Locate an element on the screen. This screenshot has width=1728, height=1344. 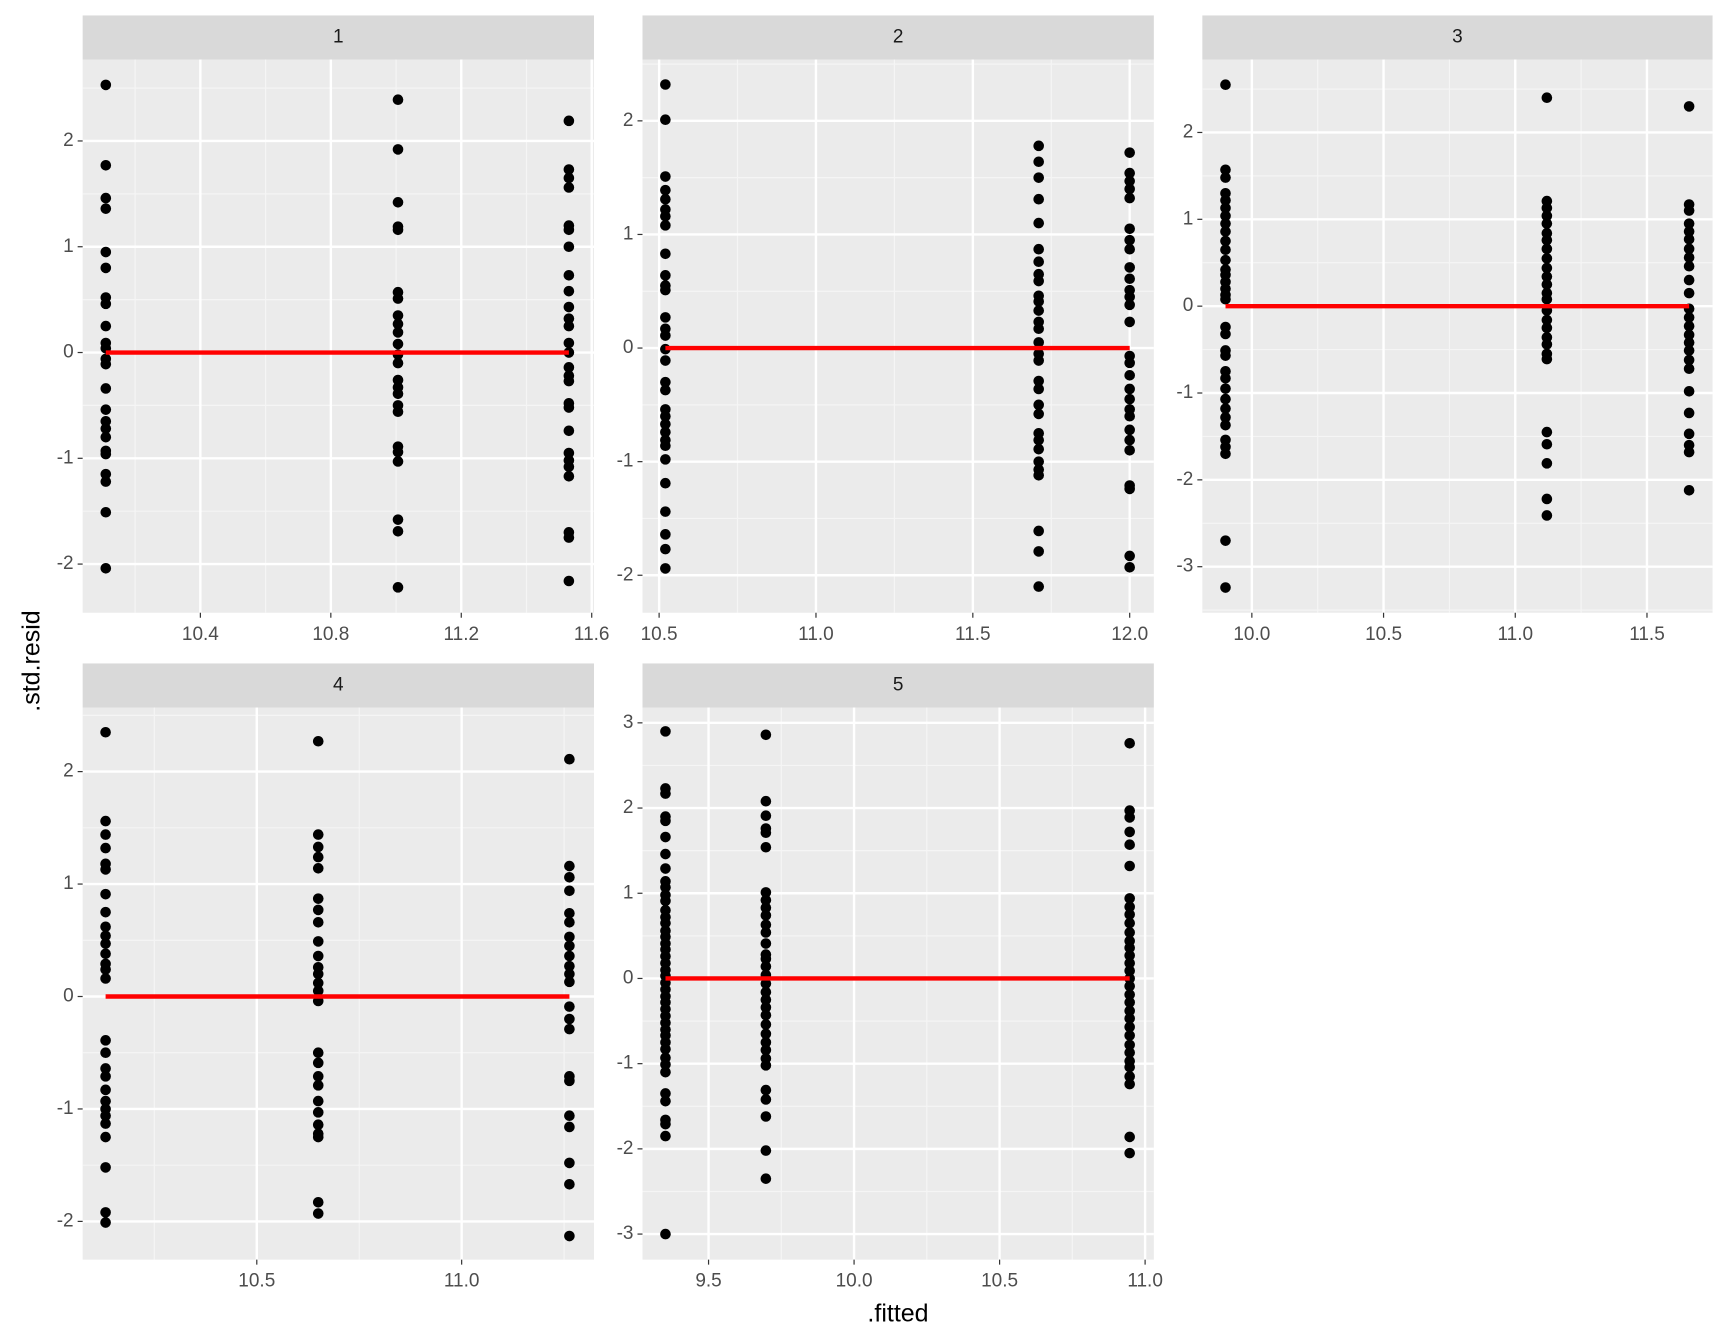
panel: 4 -2 -1 0 1 2 10.5 11.0 is located at coordinates (325, 977).